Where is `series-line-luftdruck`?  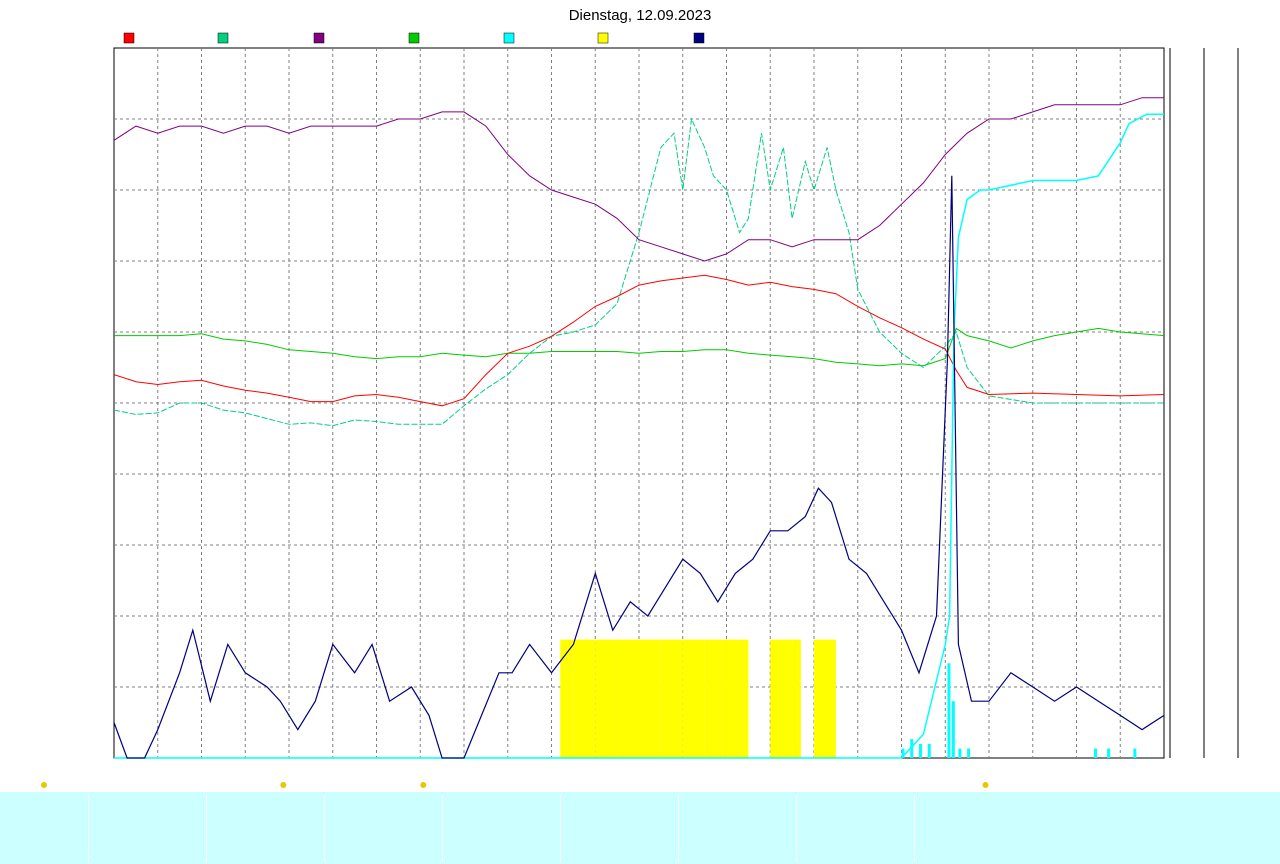 series-line-luftdruck is located at coordinates (639, 347).